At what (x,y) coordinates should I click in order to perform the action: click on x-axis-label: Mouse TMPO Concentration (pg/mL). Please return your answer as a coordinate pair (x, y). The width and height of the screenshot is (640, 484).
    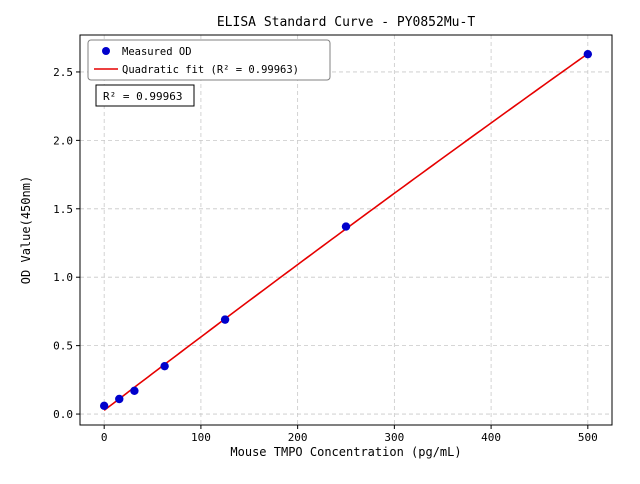
    Looking at the image, I should click on (345, 452).